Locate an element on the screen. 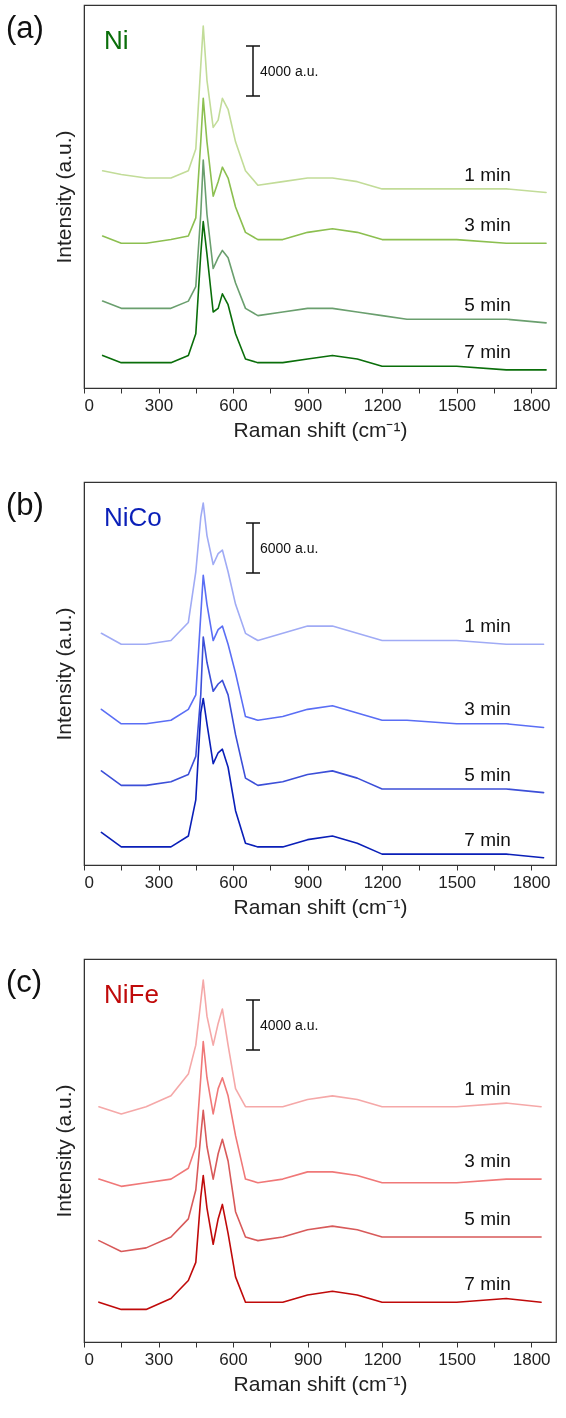 The image size is (566, 1418). chart-subtitle: NiCo is located at coordinates (133, 517).